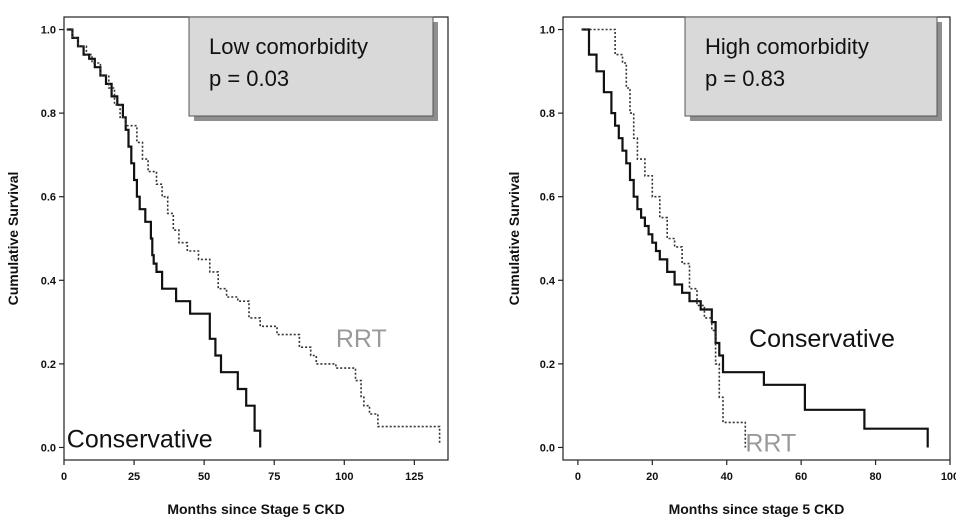 The height and width of the screenshot is (524, 956). I want to click on x-tick-label: 40, so click(727, 477).